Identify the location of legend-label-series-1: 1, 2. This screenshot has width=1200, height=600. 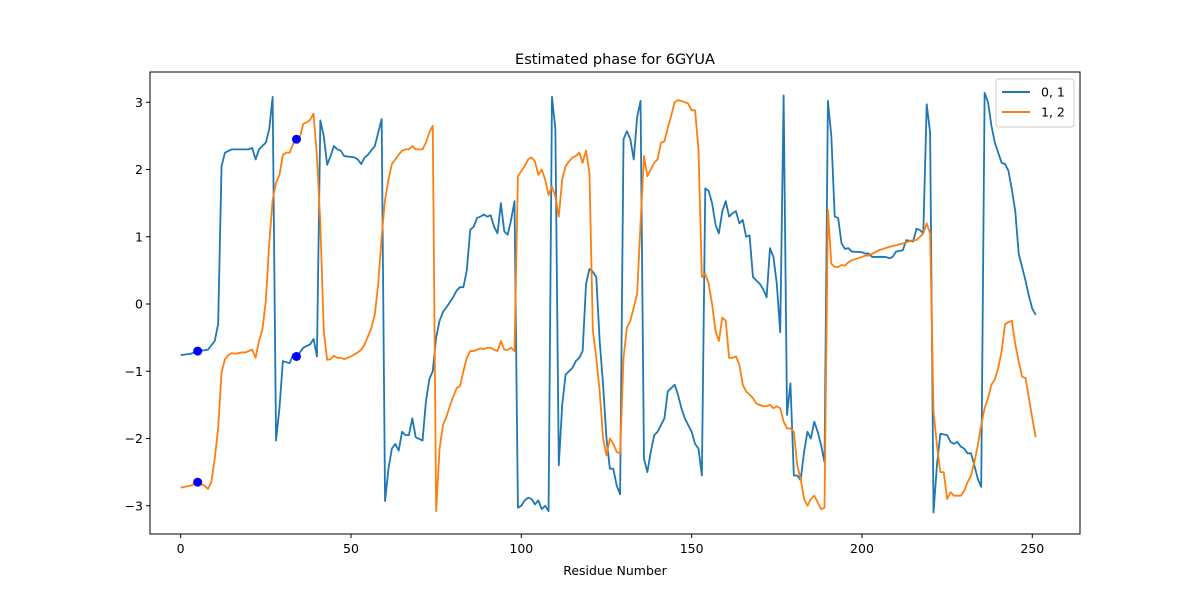
(1053, 112).